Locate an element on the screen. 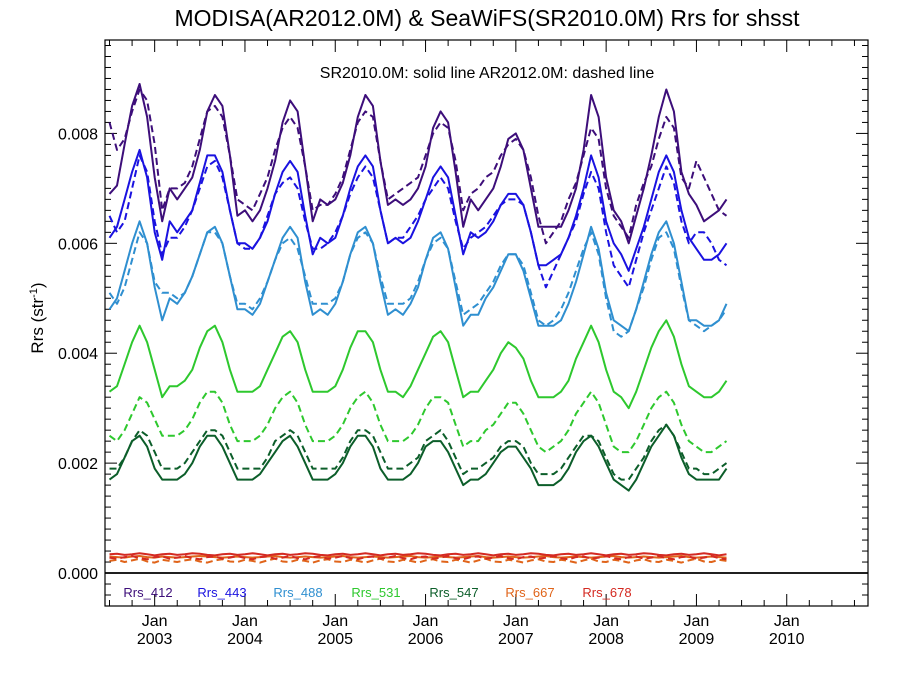  x-tick-label-year: 2007 is located at coordinates (516, 639).